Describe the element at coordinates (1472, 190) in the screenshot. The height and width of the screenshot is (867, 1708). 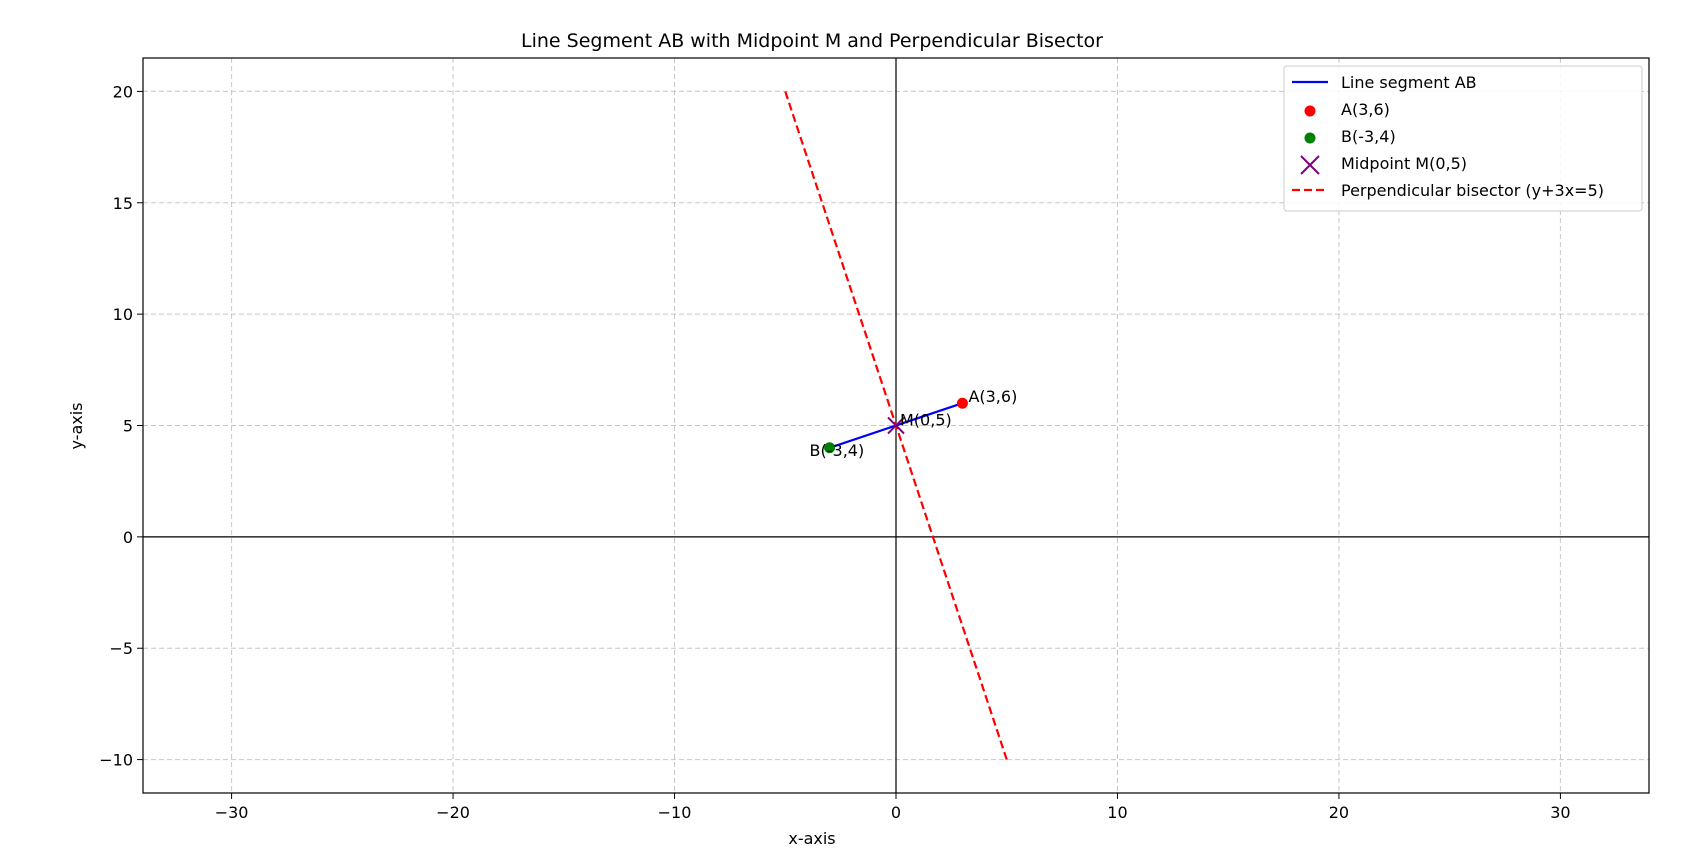
I see `legend-entry-bisector: Perpendicular bisector (y+3x=5)` at that location.